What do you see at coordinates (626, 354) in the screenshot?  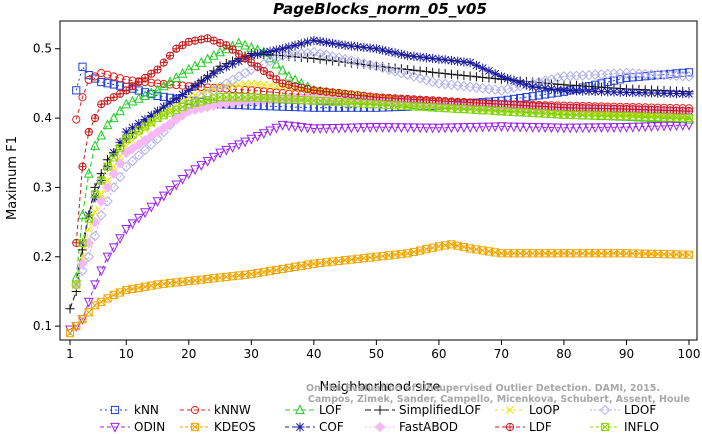 I see `x-tick-label: 90` at bounding box center [626, 354].